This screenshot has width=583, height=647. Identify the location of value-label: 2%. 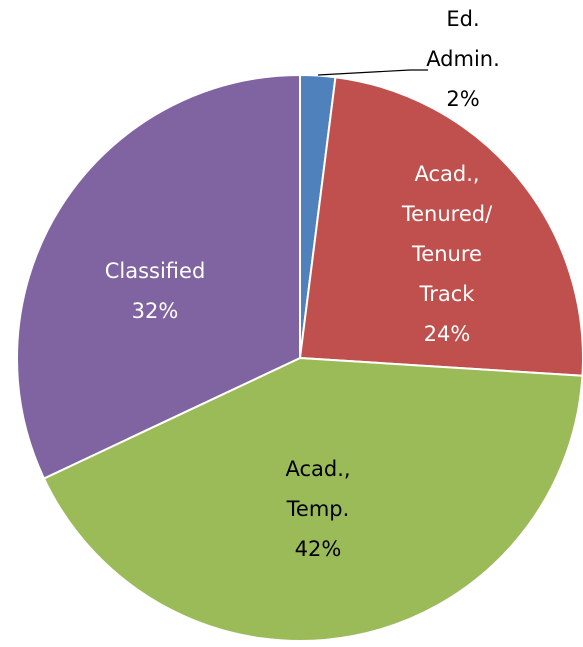
(462, 99).